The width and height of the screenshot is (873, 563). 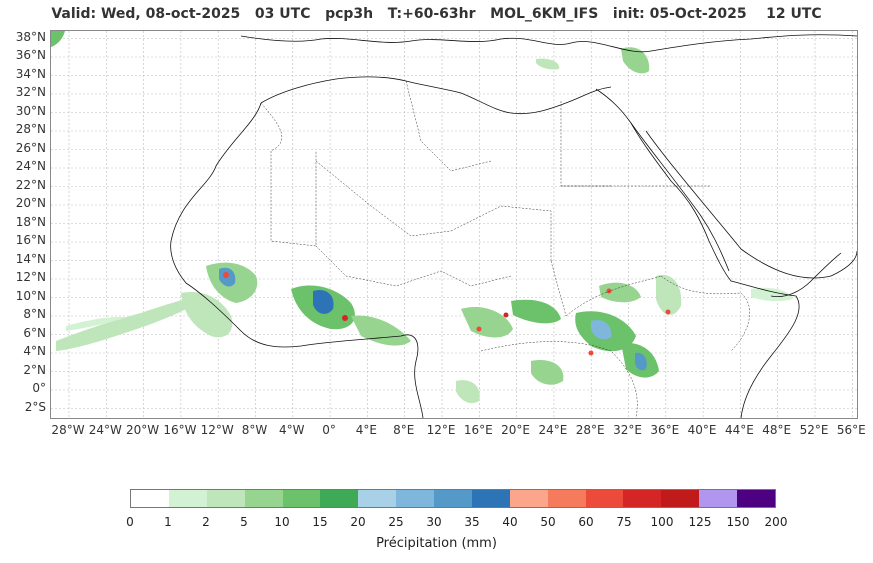 I want to click on border-algeria-tunisia, so click(x=448, y=126).